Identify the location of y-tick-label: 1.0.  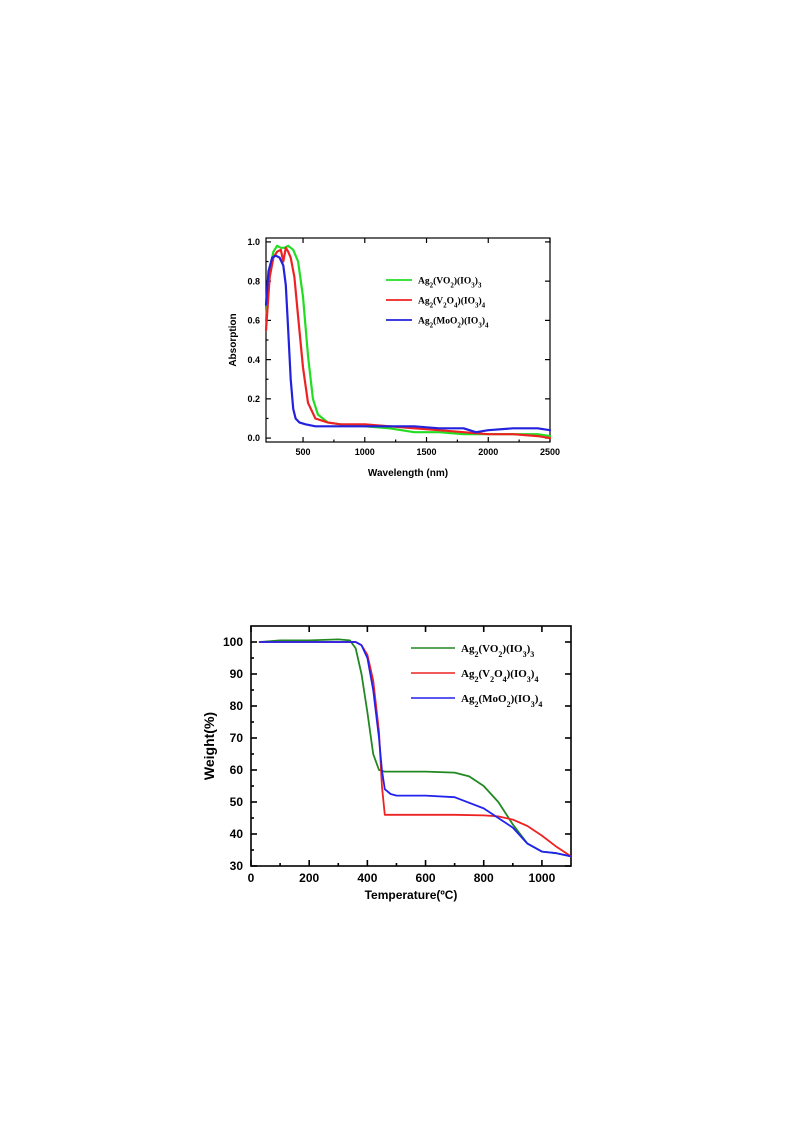
(253, 242).